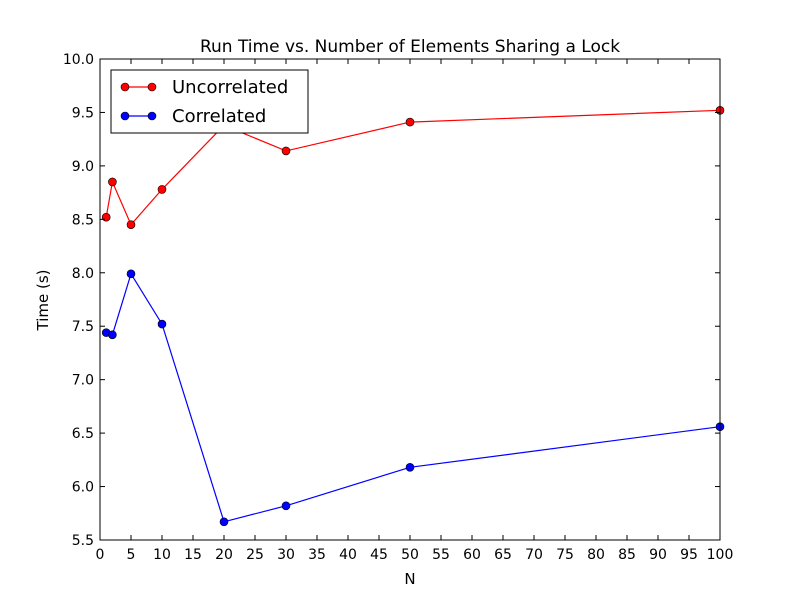 Image resolution: width=800 pixels, height=600 pixels. Describe the element at coordinates (286, 555) in the screenshot. I see `x-tick-label: 30` at that location.